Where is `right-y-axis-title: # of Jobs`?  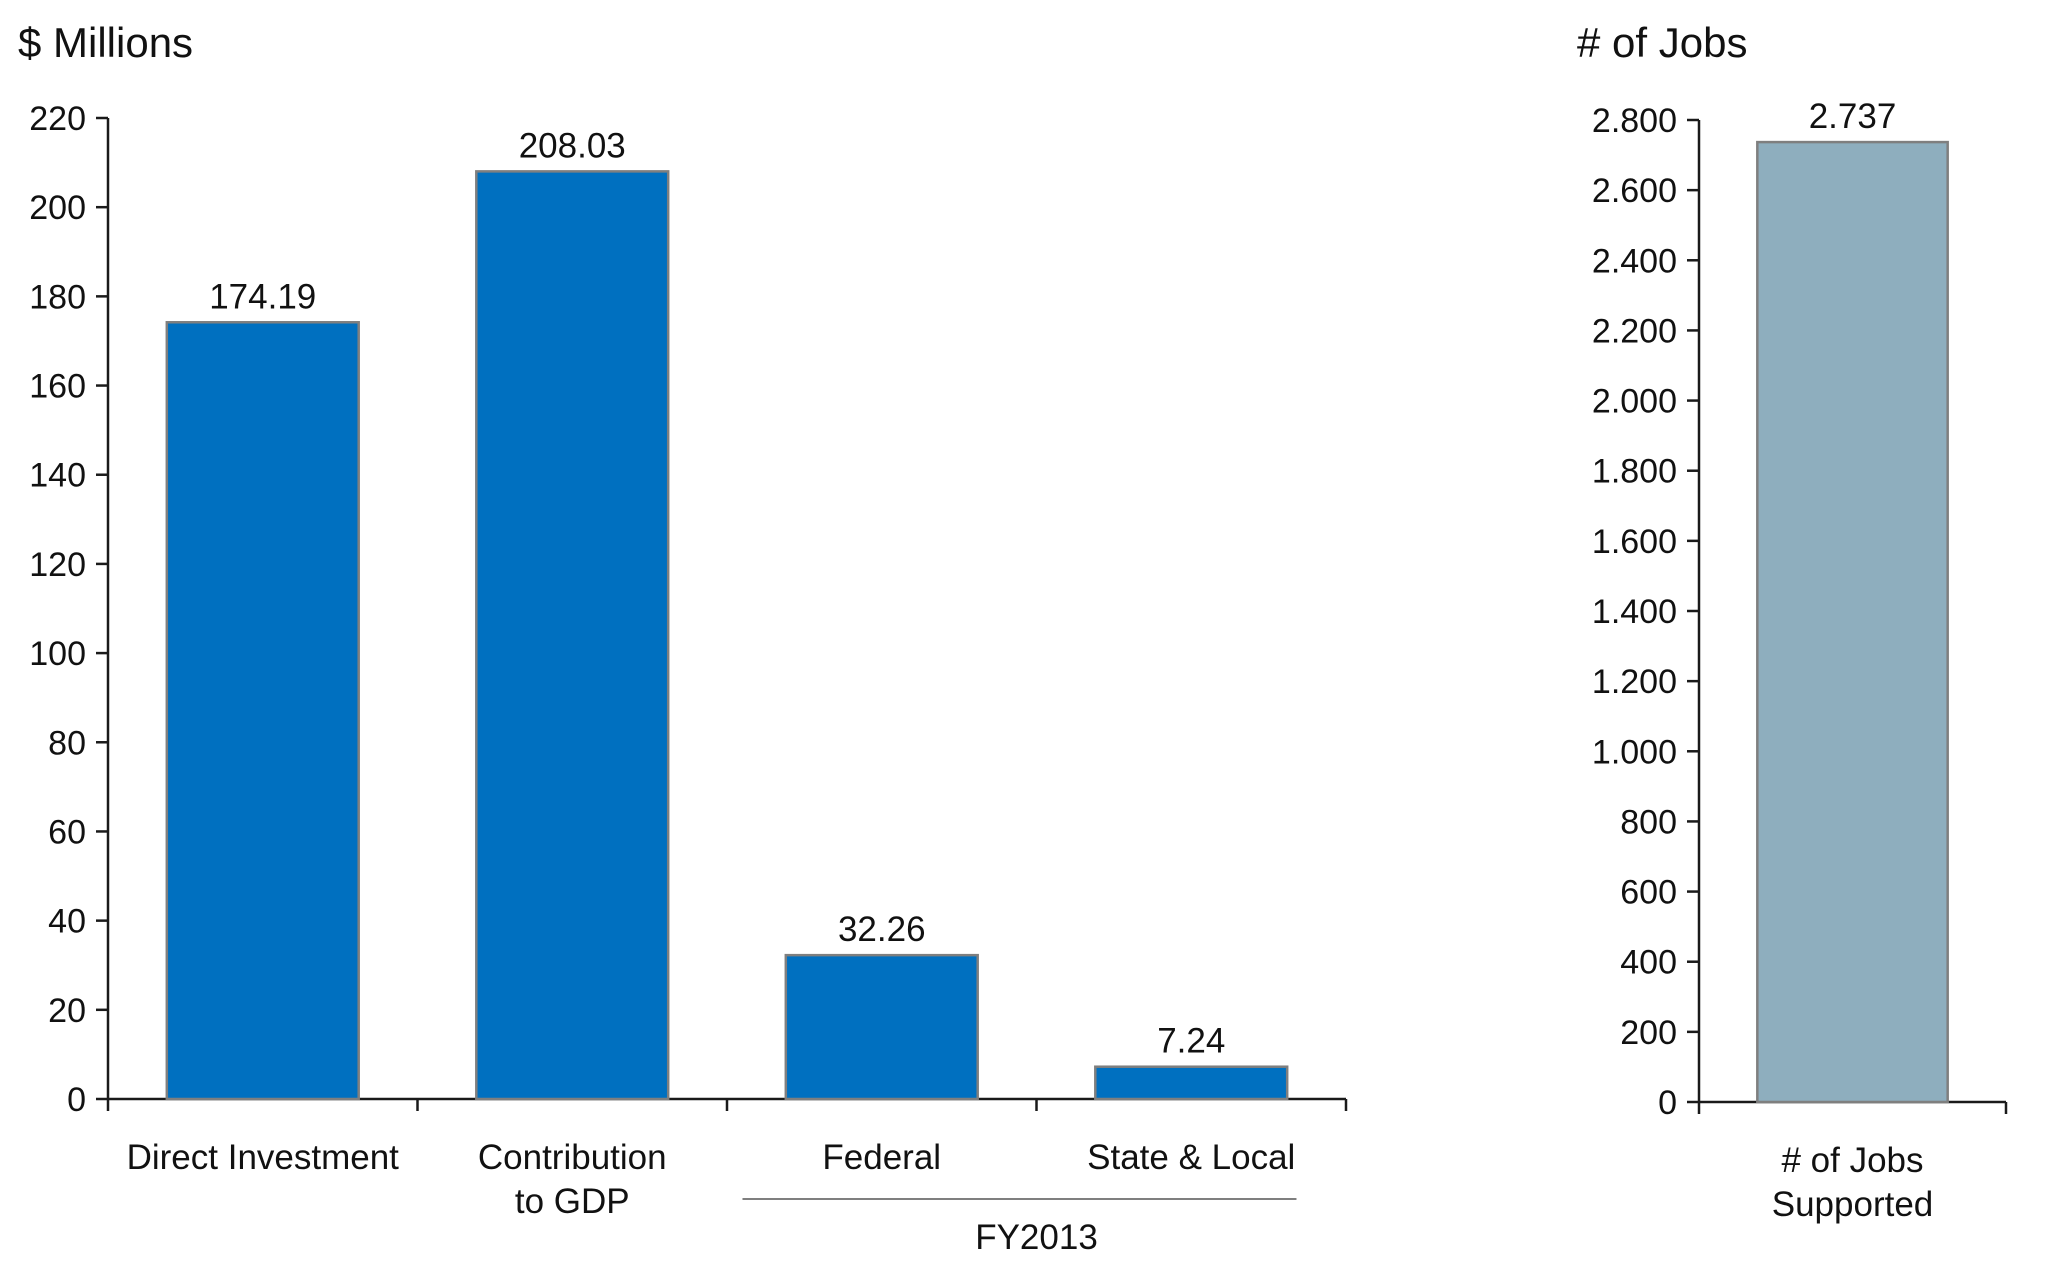 right-y-axis-title: # of Jobs is located at coordinates (1662, 42).